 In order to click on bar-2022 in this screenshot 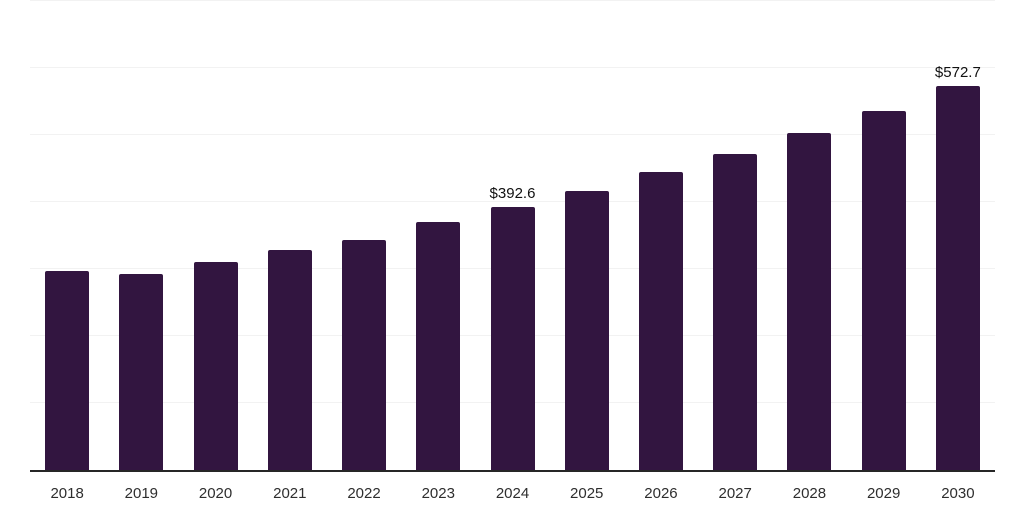, I will do `click(364, 354)`.